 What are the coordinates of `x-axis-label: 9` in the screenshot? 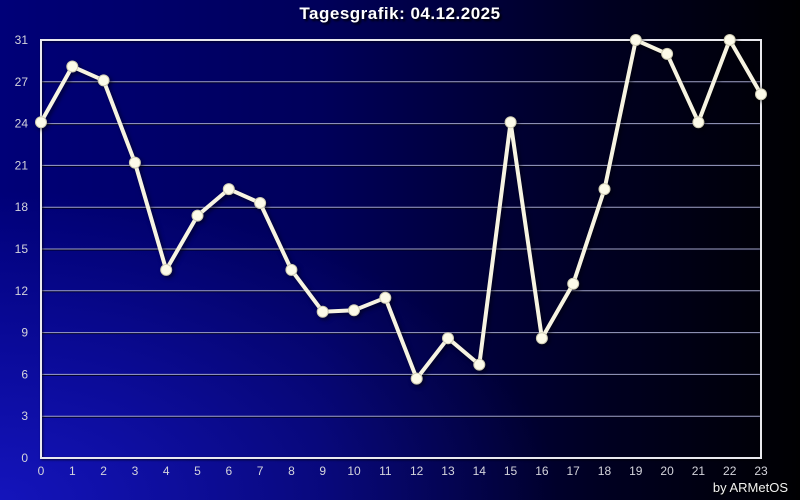 It's located at (322, 471).